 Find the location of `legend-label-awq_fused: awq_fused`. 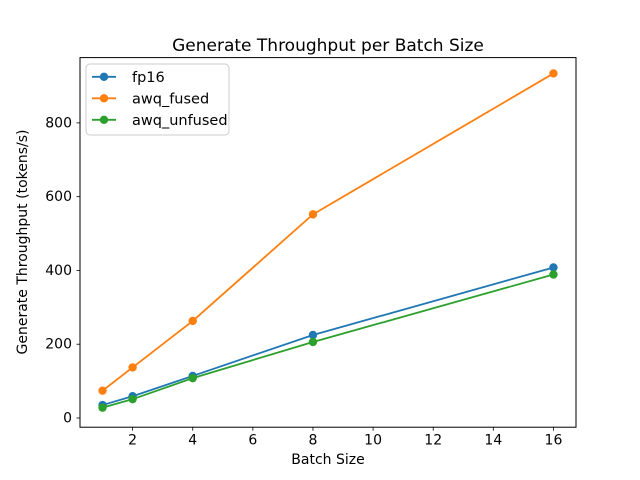

legend-label-awq_fused: awq_fused is located at coordinates (170, 99).